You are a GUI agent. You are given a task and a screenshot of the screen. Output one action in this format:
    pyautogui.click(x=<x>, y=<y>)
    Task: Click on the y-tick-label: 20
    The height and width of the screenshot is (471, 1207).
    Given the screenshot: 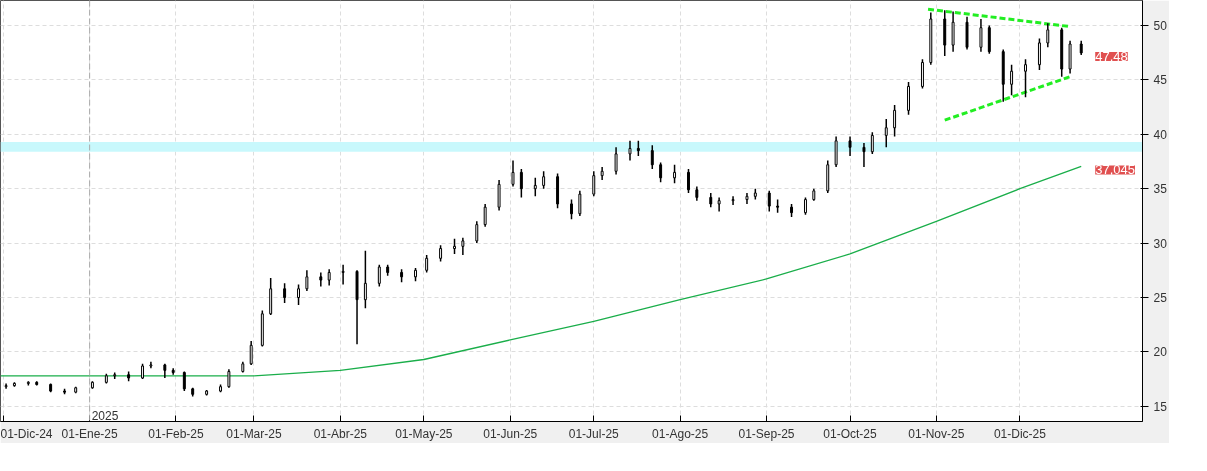 What is the action you would take?
    pyautogui.click(x=1160, y=352)
    